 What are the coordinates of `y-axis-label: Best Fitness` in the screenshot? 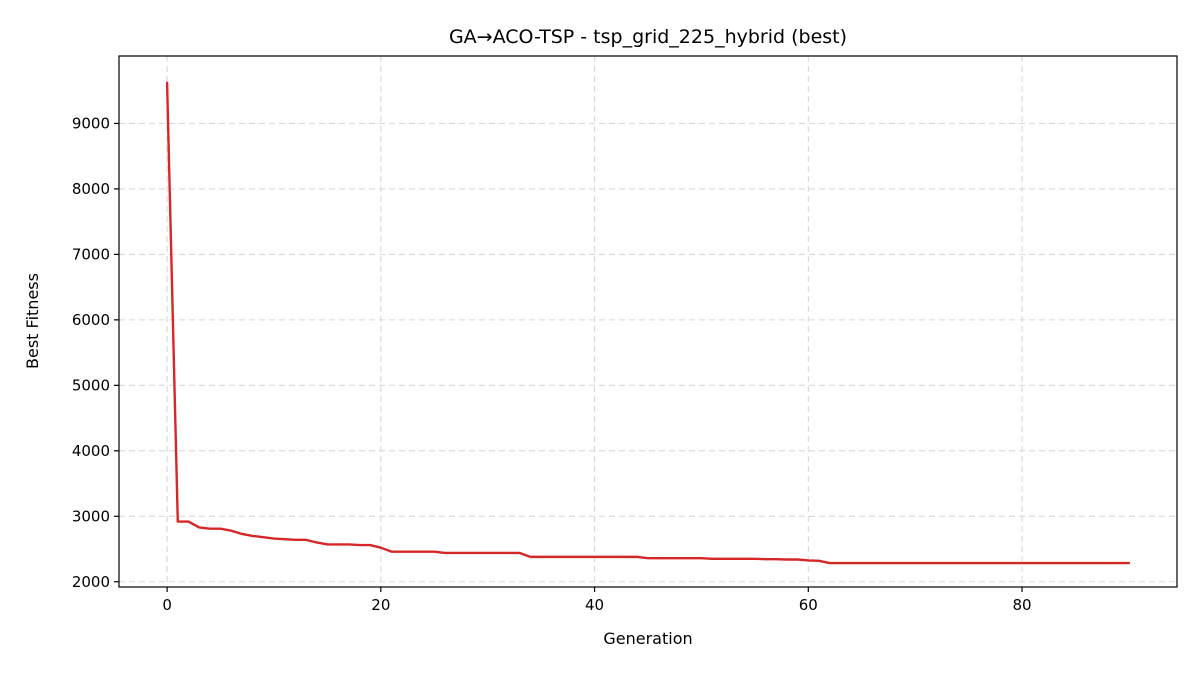 It's located at (32, 321).